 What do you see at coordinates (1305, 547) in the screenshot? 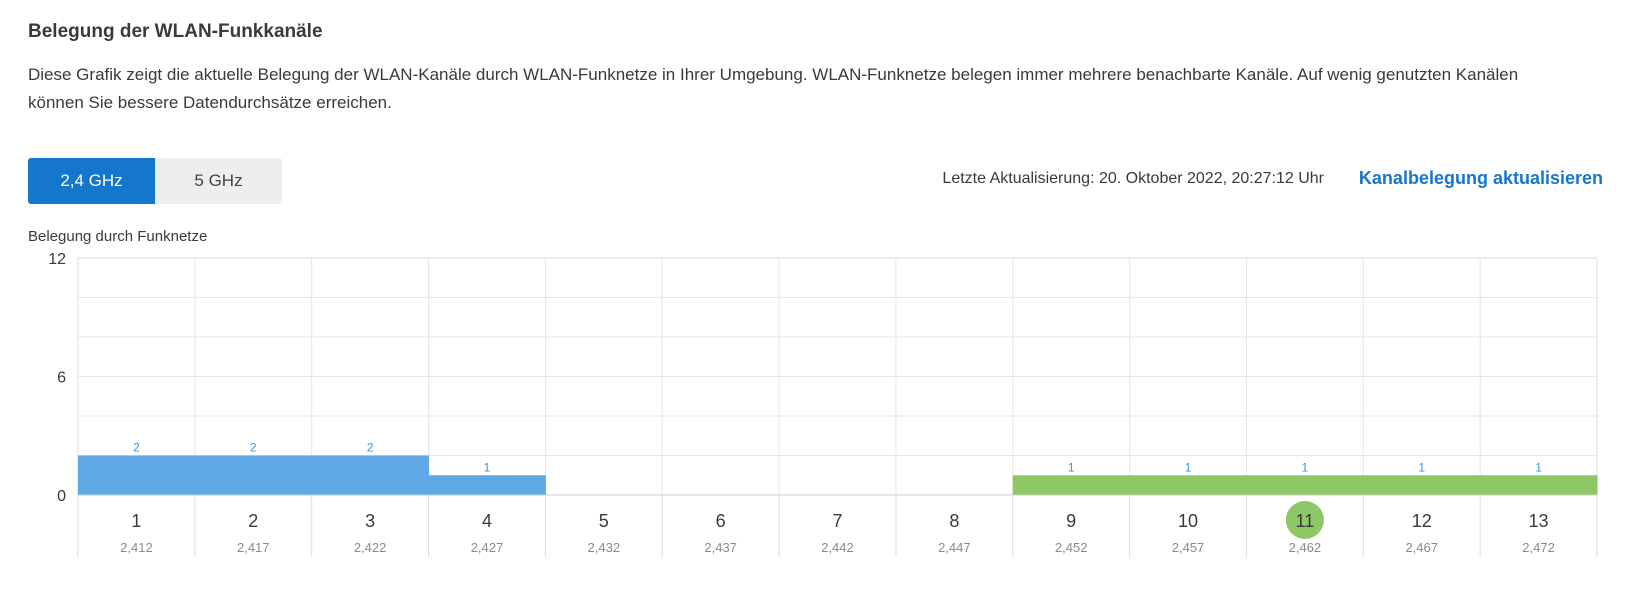
I see `frequency-label: 2,462` at bounding box center [1305, 547].